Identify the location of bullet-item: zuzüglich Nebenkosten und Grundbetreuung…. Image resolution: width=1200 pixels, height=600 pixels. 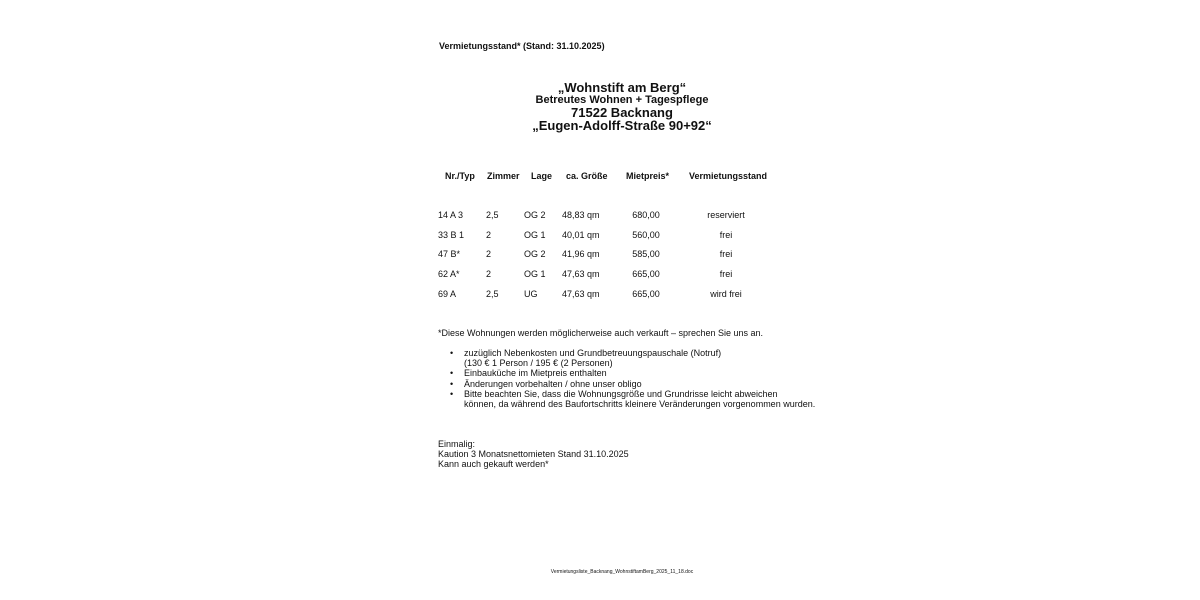
(626, 358).